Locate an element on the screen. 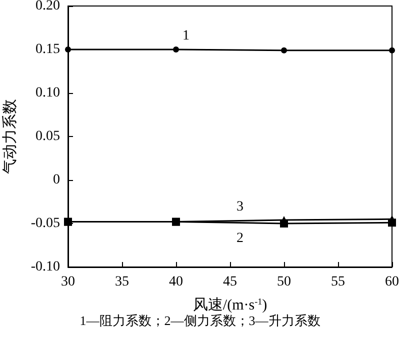 This screenshot has width=400, height=341. y-tick-label: 0.10 is located at coordinates (48, 93).